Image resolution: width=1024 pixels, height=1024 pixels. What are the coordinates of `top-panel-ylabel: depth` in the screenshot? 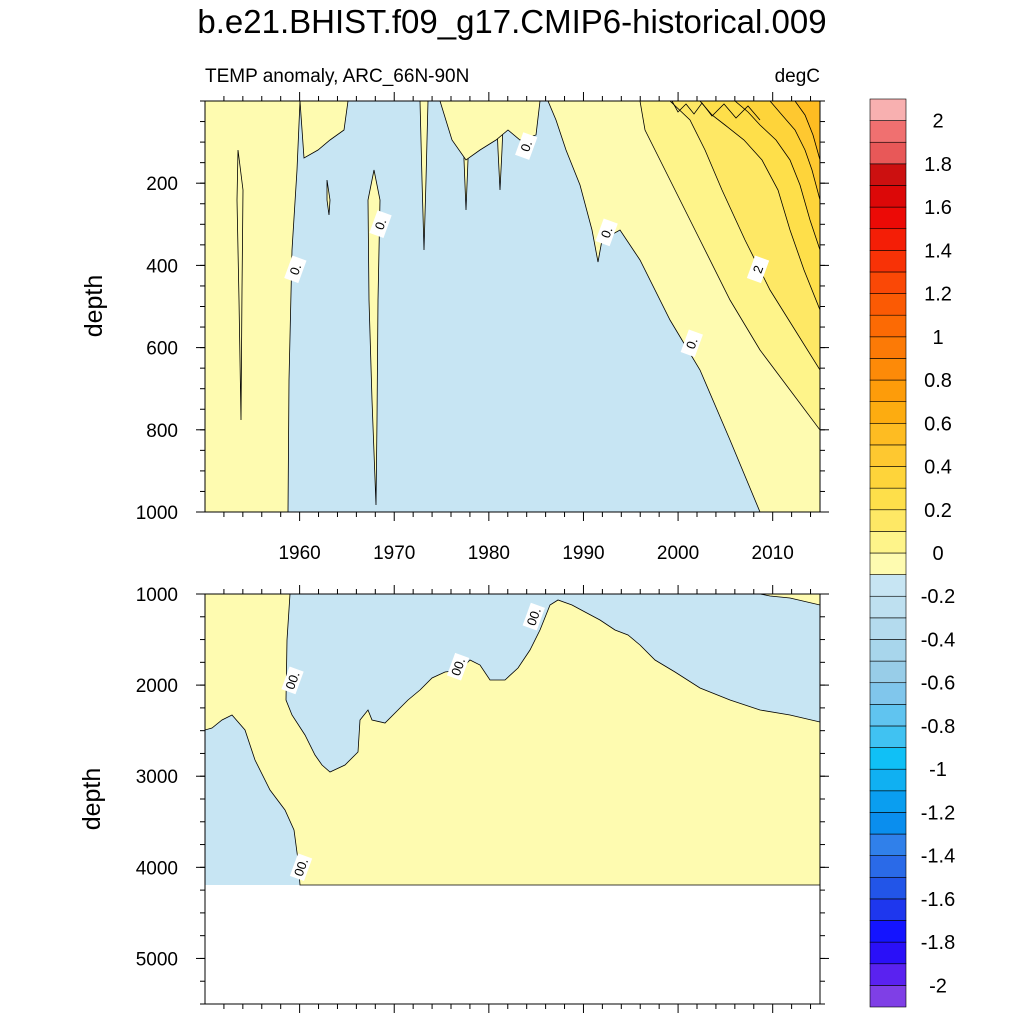 It's located at (94, 306).